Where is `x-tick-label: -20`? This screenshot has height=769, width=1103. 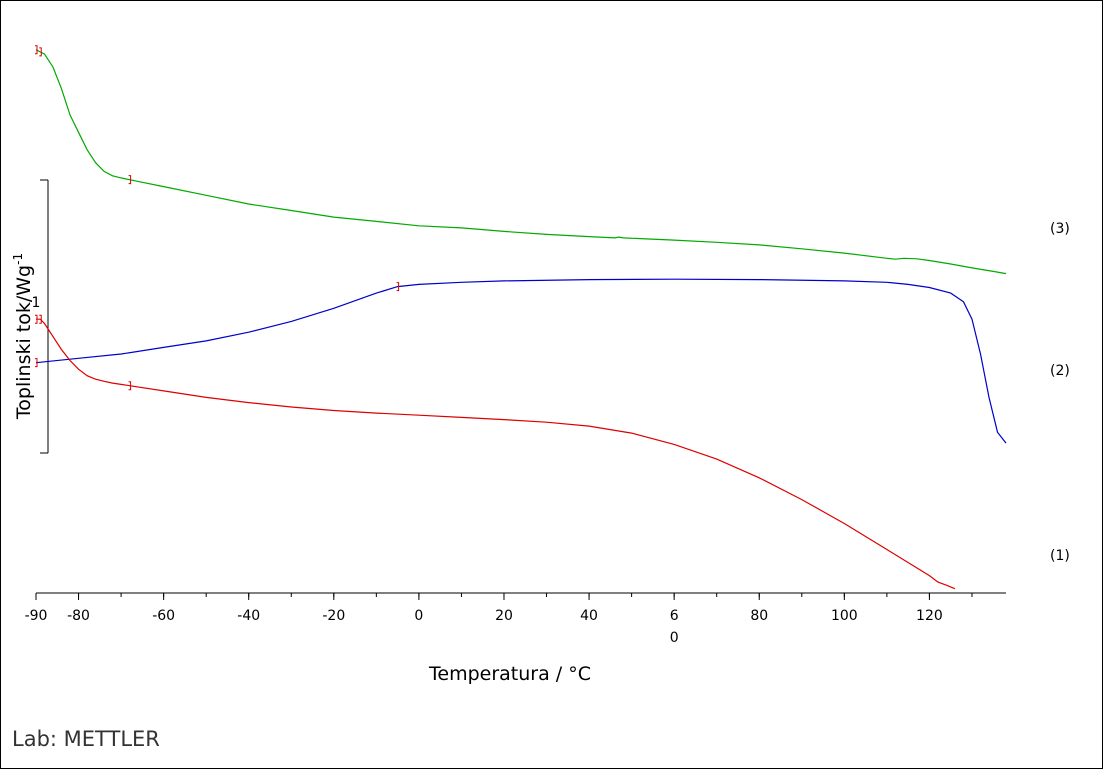
x-tick-label: -20 is located at coordinates (333, 616).